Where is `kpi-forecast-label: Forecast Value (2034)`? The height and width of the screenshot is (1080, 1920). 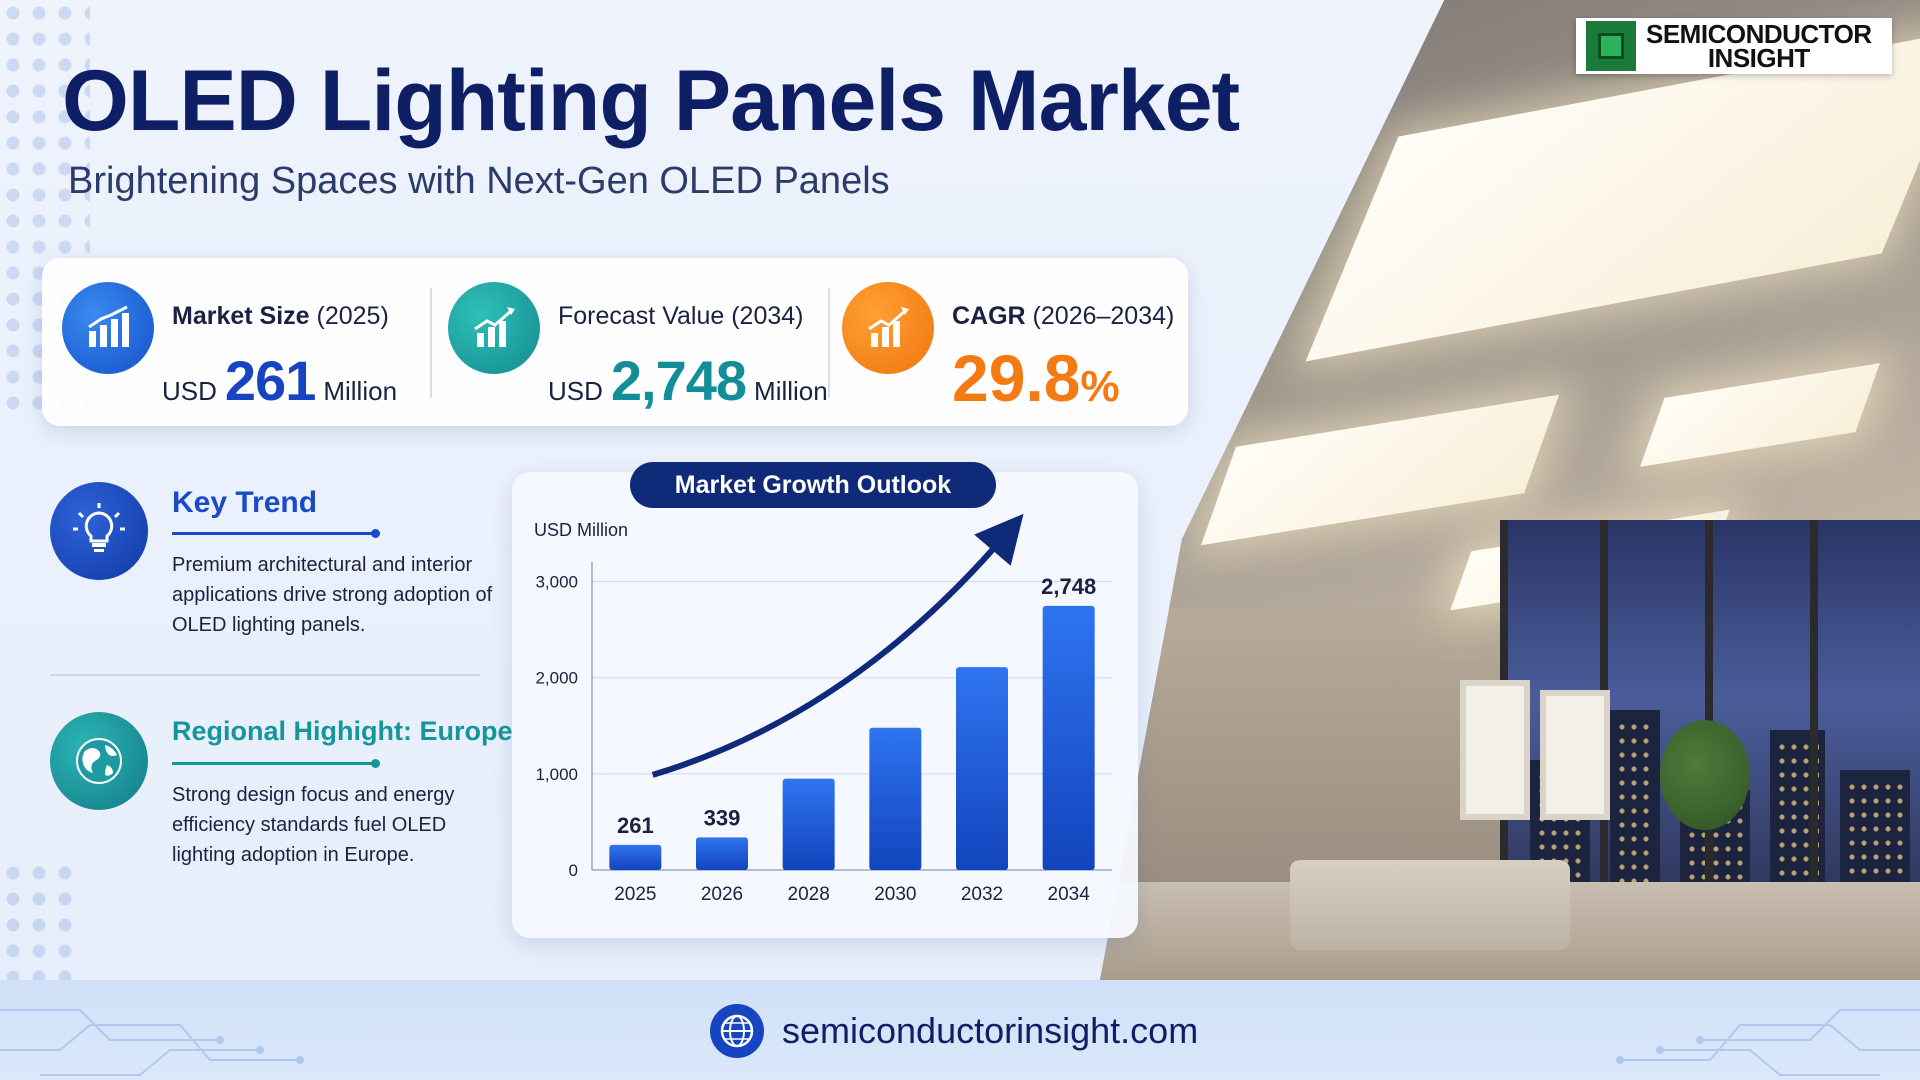 kpi-forecast-label: Forecast Value (2034) is located at coordinates (681, 316).